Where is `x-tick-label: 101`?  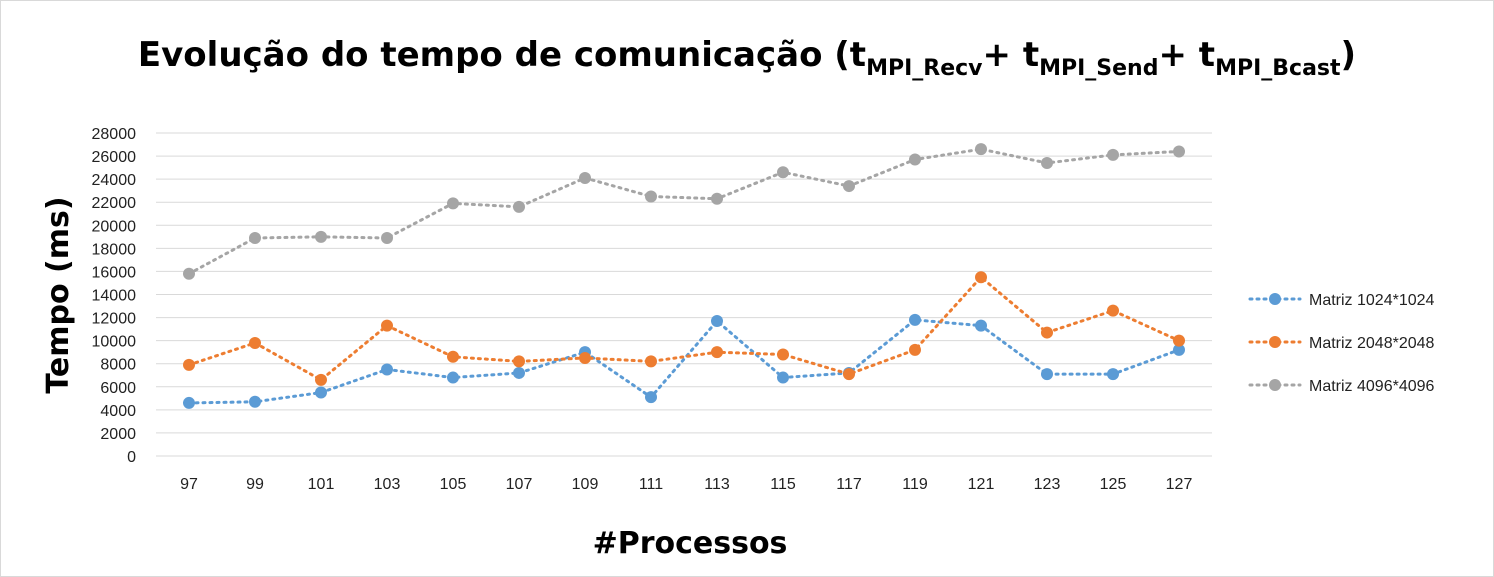
x-tick-label: 101 is located at coordinates (321, 484).